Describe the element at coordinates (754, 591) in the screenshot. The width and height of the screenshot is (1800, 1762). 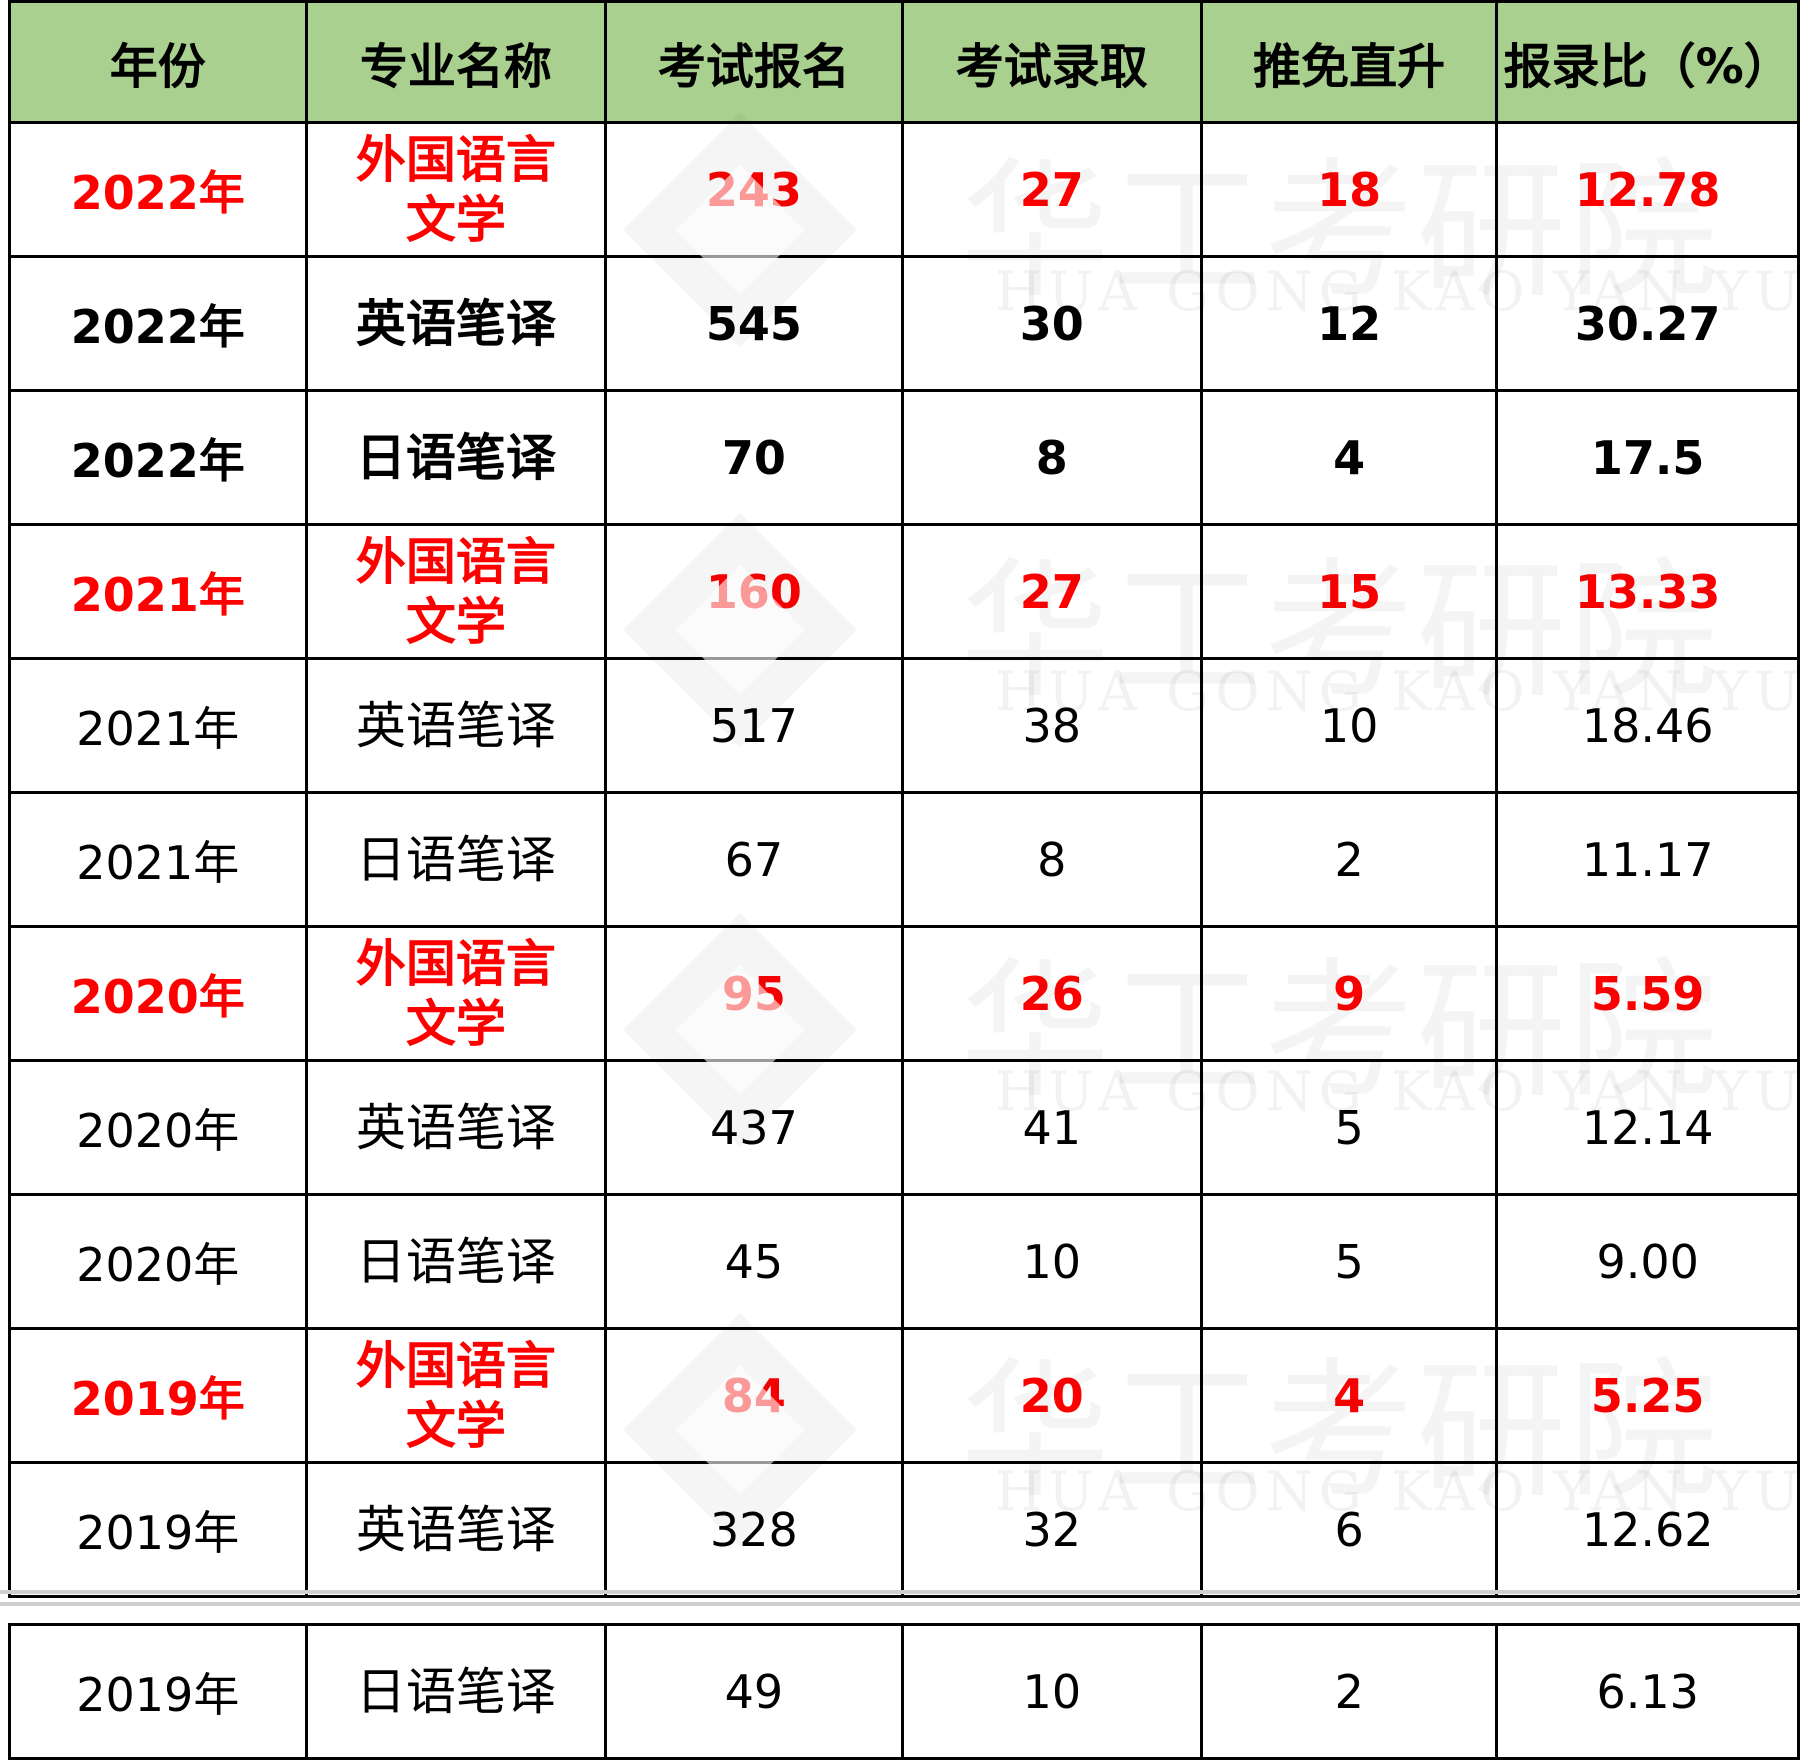
I see `cell-applicants: 160` at that location.